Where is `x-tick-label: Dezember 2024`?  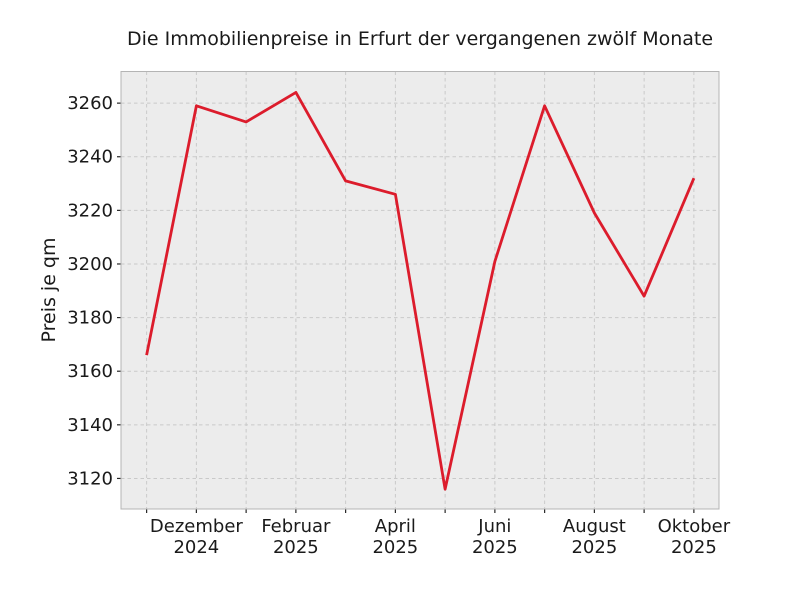 x-tick-label: Dezember 2024 is located at coordinates (196, 537).